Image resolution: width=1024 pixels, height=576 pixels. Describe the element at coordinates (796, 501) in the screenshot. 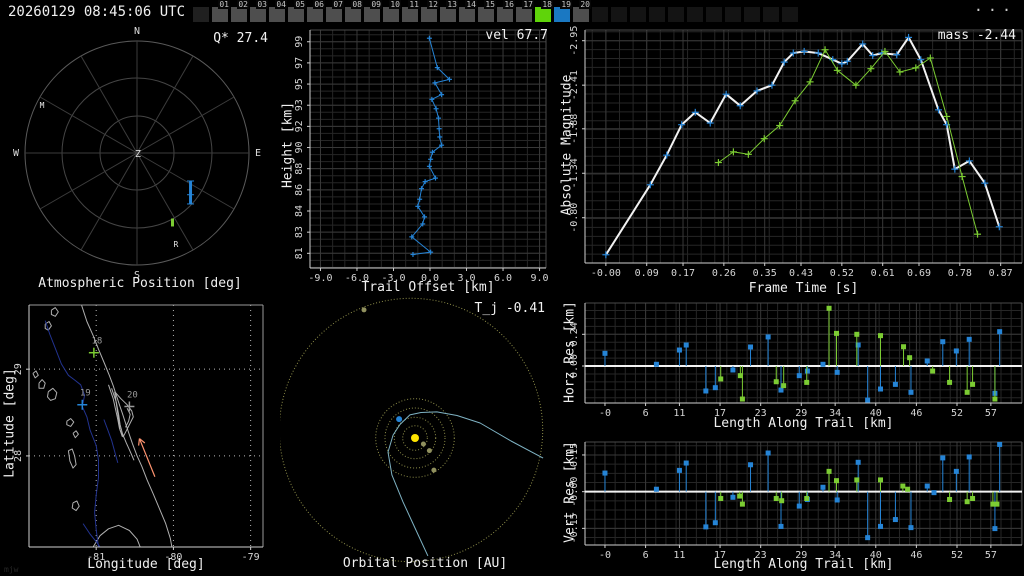

I see `vert-res-plot-canvas: -0 6 11 17 23 29 34 40 46 52 57 -0.15 -0.00 0.15` at that location.